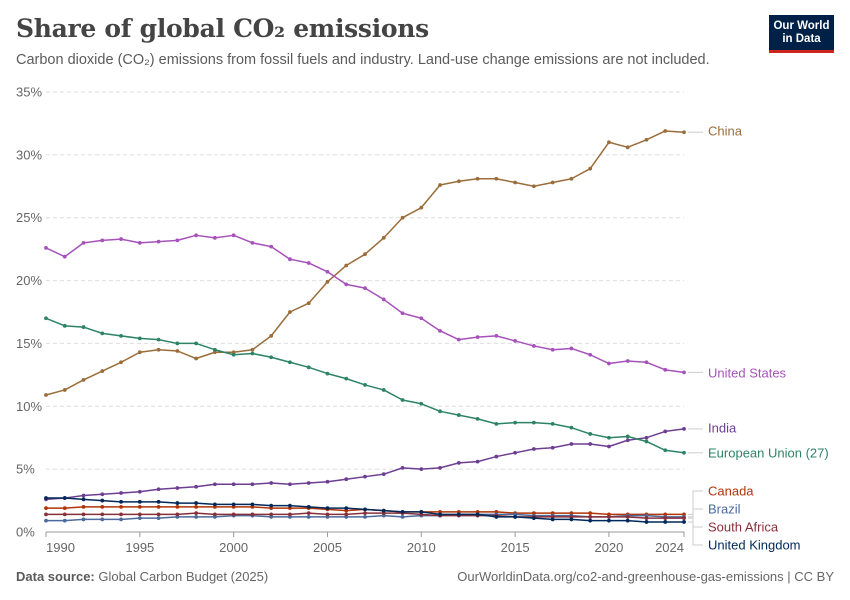  What do you see at coordinates (29, 406) in the screenshot?
I see `y-tick-label: 10%` at bounding box center [29, 406].